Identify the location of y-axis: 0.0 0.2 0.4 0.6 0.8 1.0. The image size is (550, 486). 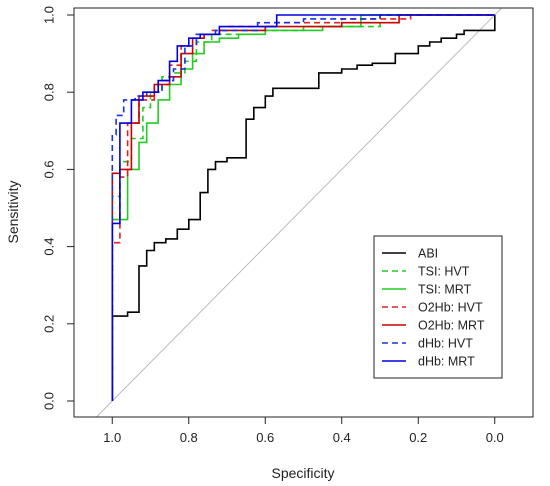
(58, 208).